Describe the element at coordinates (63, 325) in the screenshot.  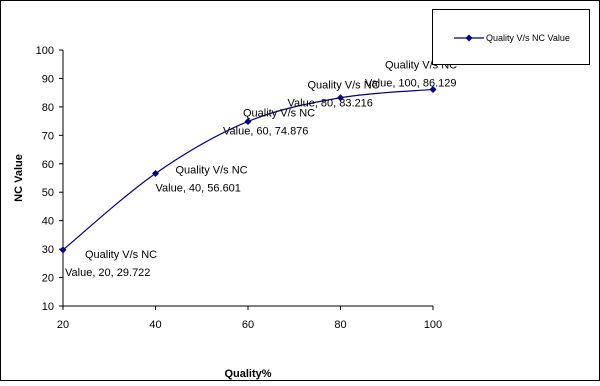
I see `x-tick-label: 20` at that location.